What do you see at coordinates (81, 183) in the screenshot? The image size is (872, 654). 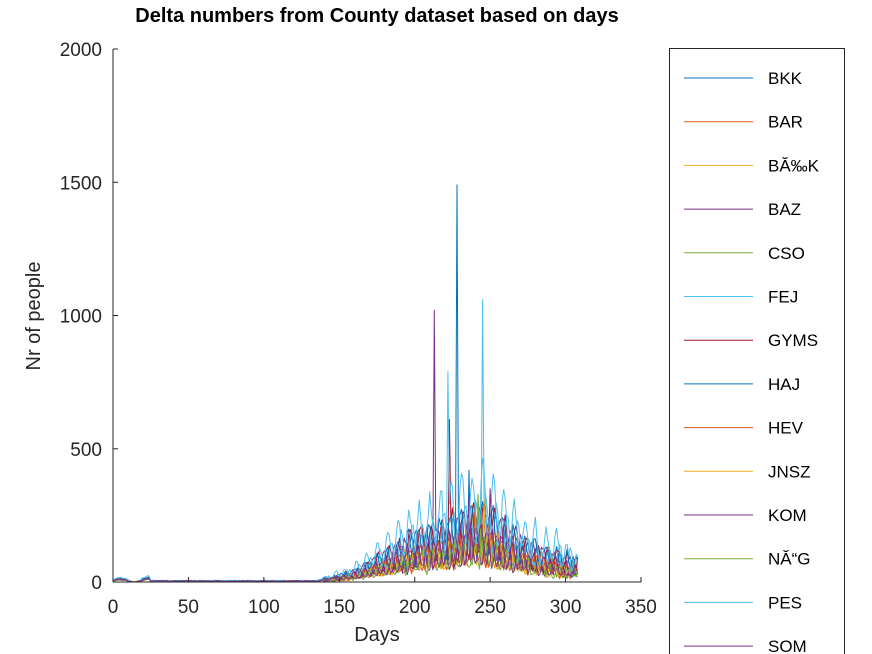 I see `y-tick-label: 1500` at bounding box center [81, 183].